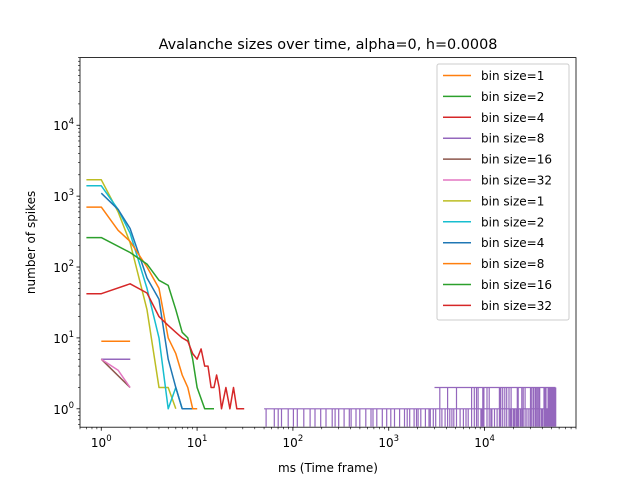  Describe the element at coordinates (63, 409) in the screenshot. I see `y-tick-label: 10⁰` at that location.